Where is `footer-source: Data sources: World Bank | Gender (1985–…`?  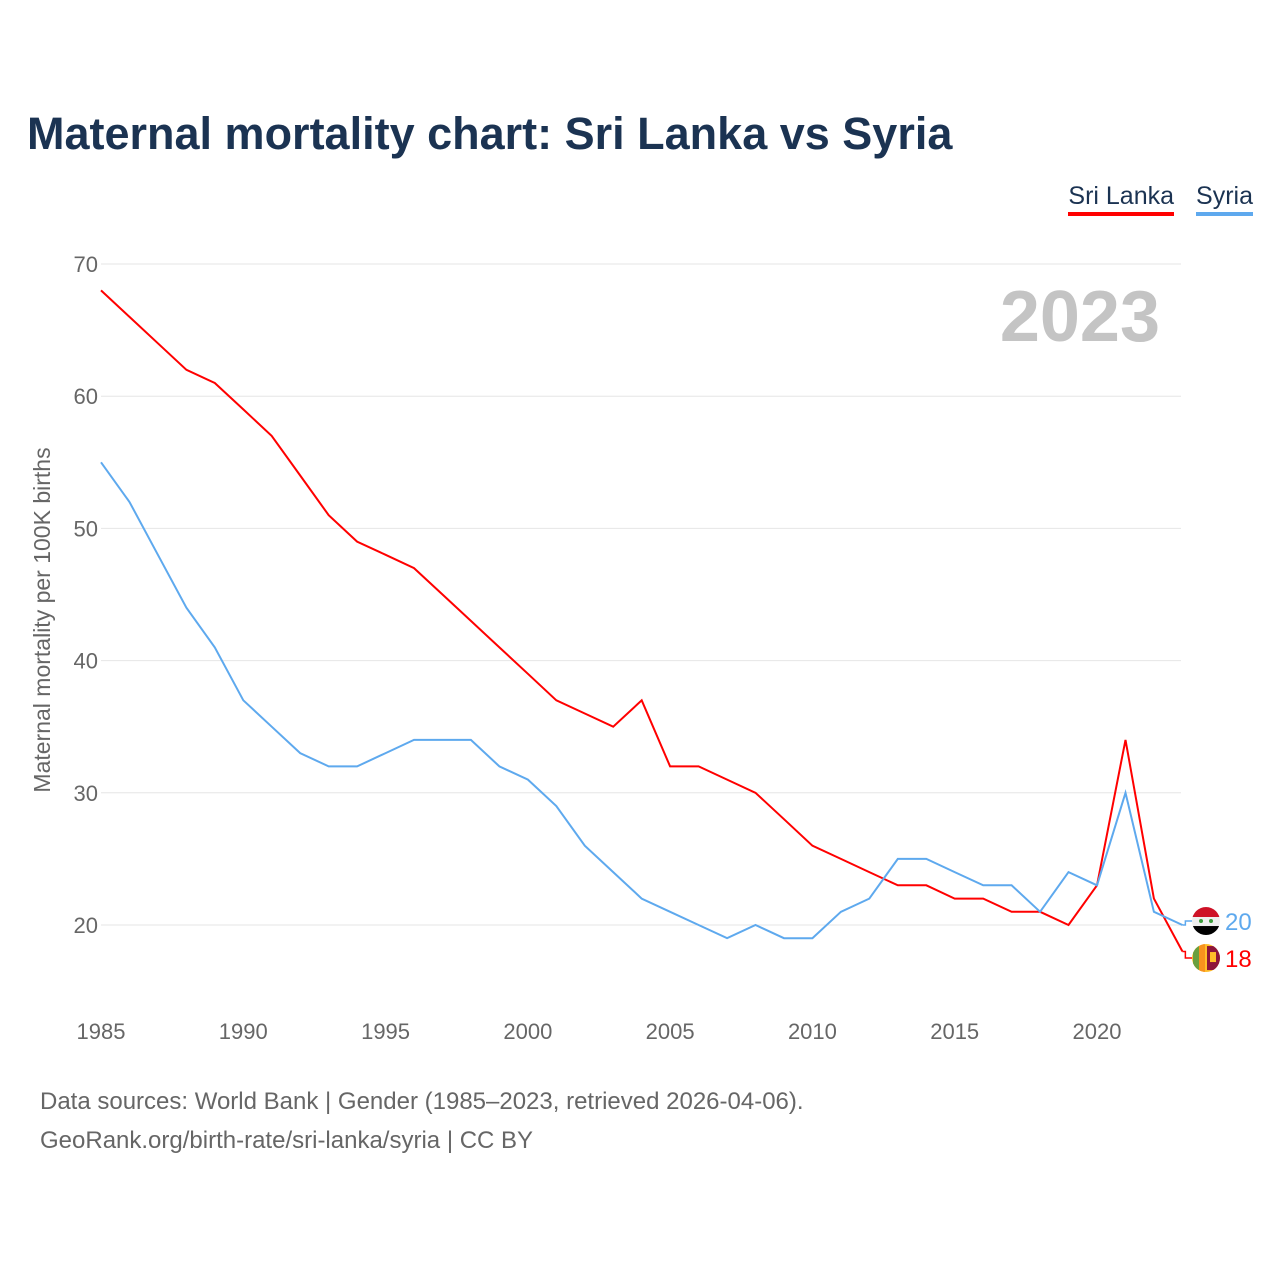
footer-source: Data sources: World Bank | Gender (1985–… is located at coordinates (422, 1101).